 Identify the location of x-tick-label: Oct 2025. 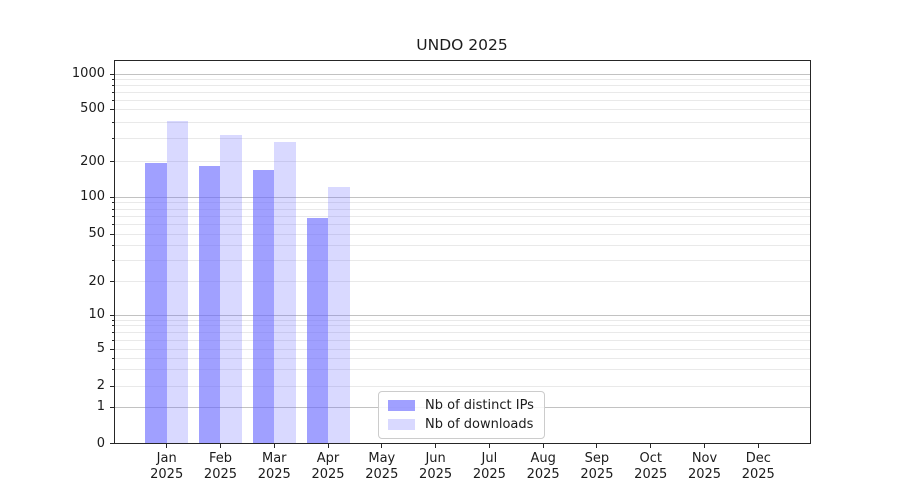
(651, 466).